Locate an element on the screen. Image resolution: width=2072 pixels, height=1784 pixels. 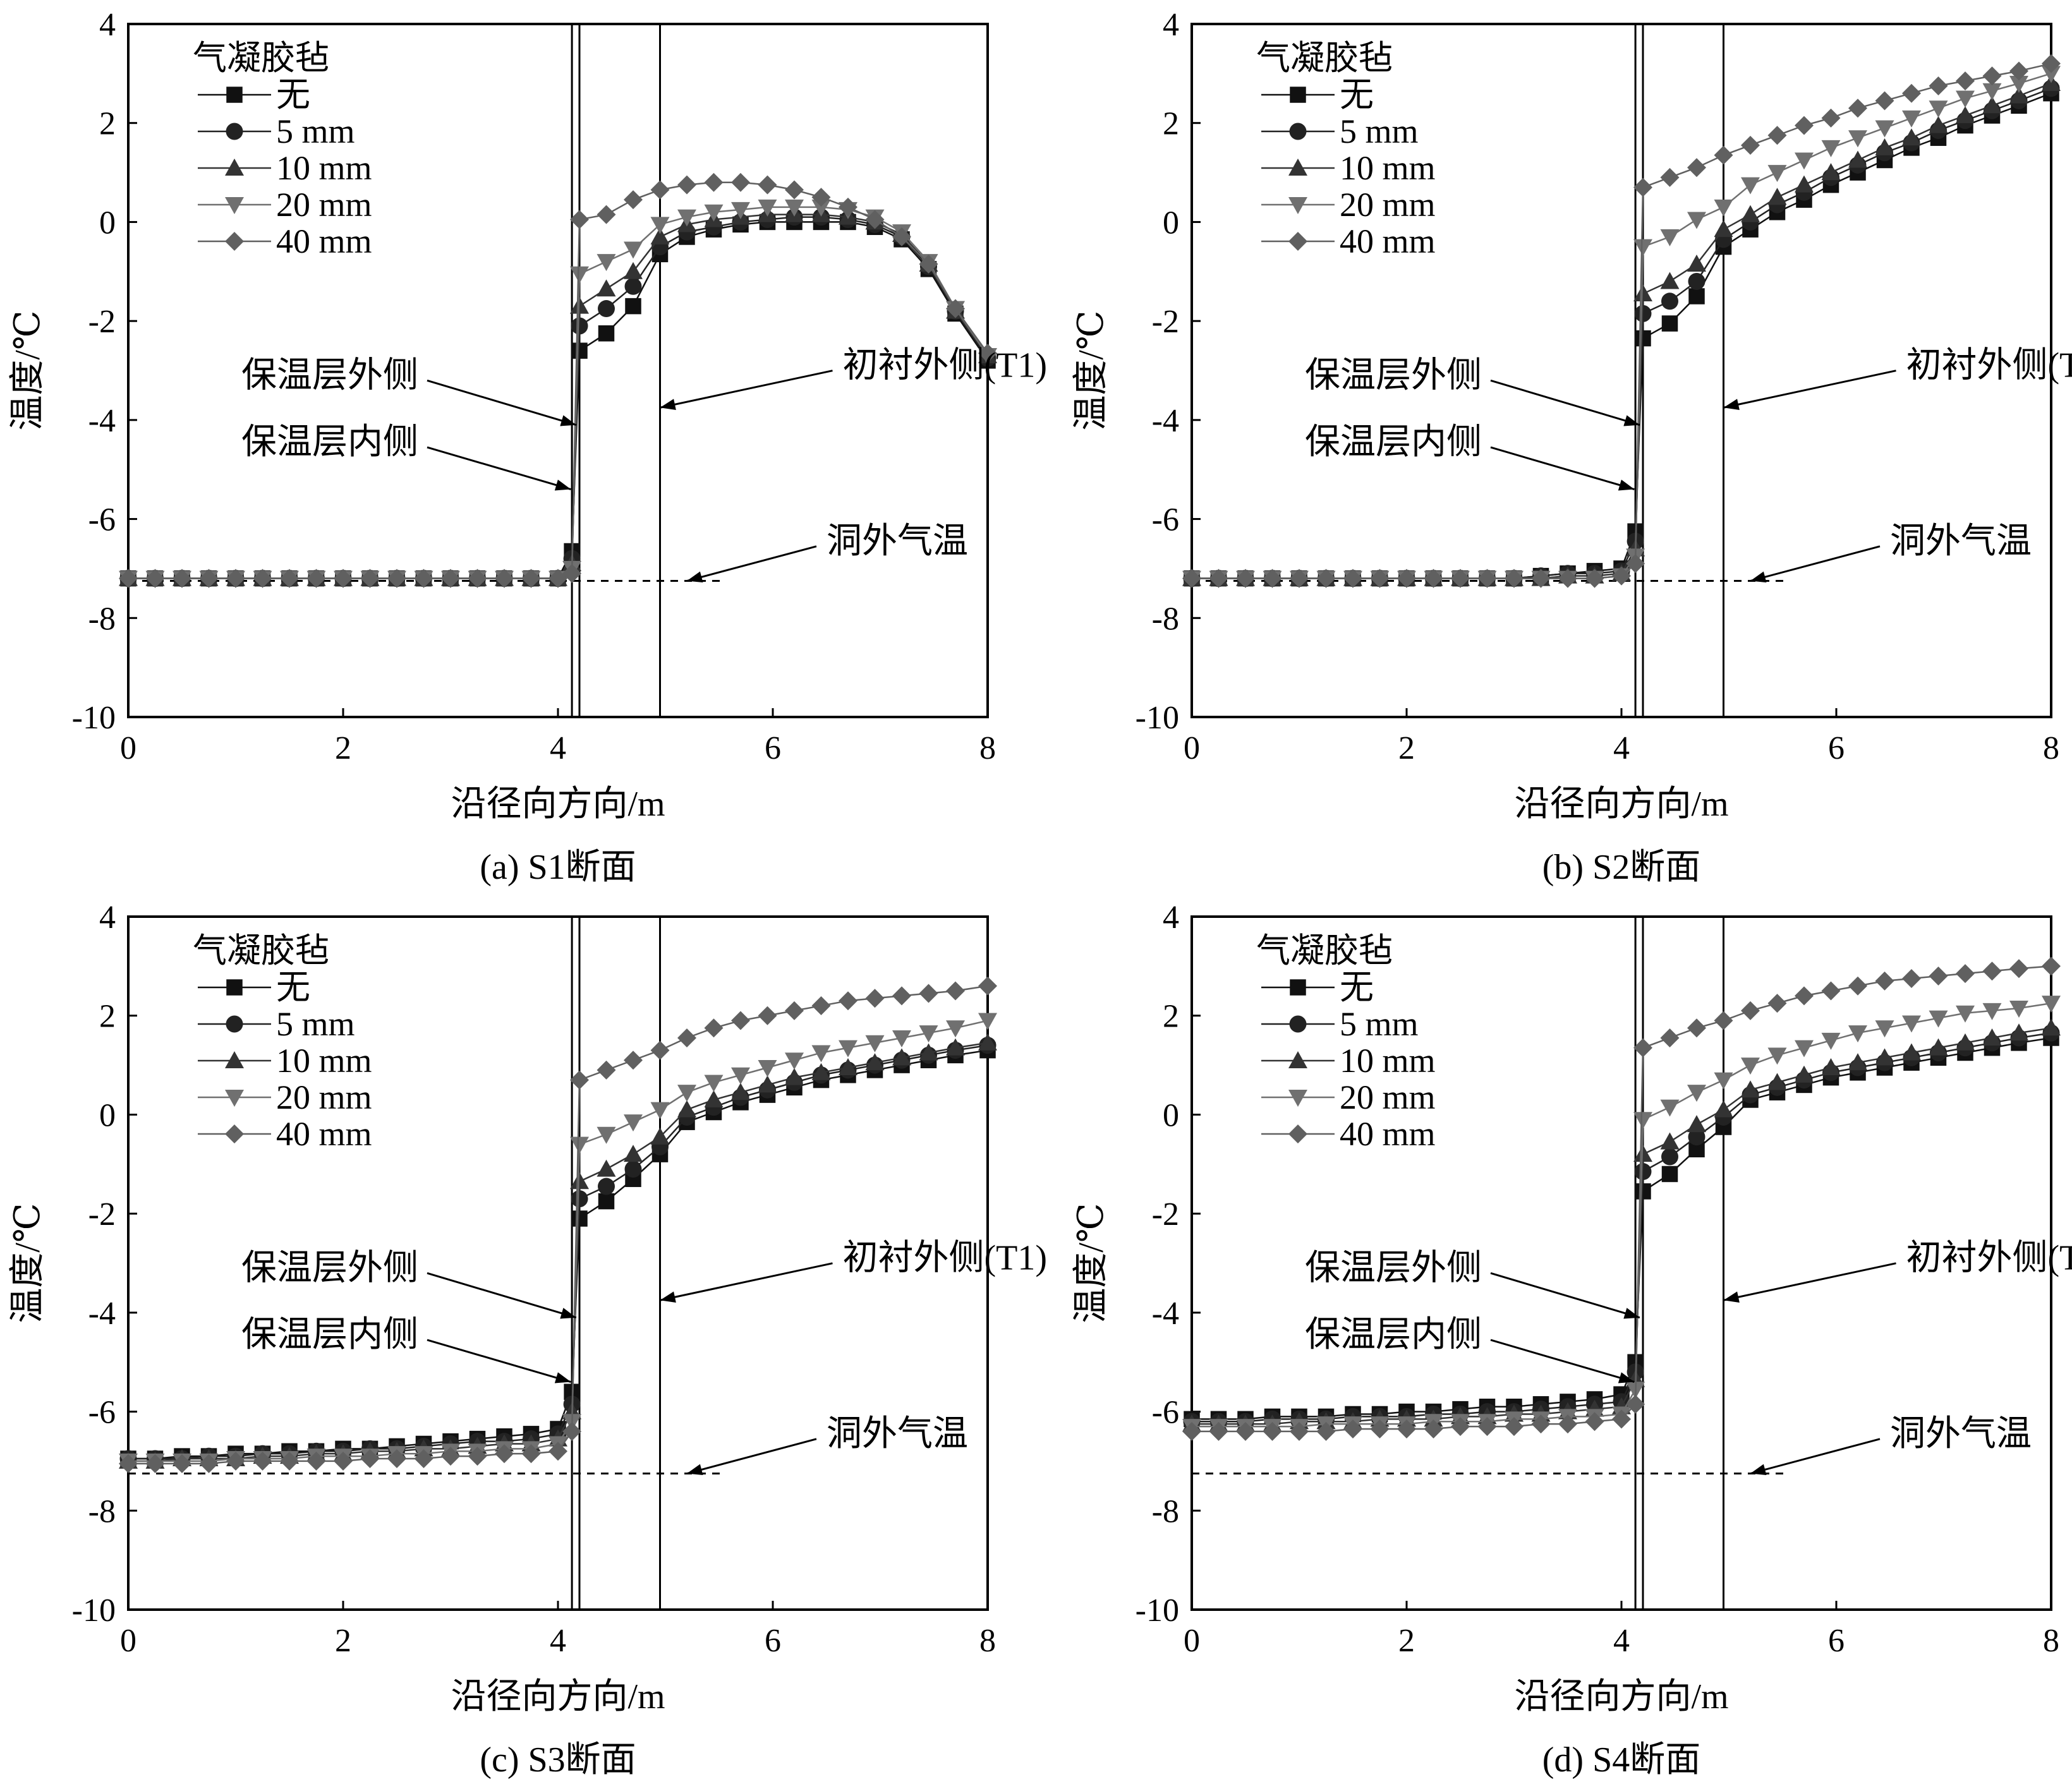
x-tick-label: 4 is located at coordinates (1621, 748).